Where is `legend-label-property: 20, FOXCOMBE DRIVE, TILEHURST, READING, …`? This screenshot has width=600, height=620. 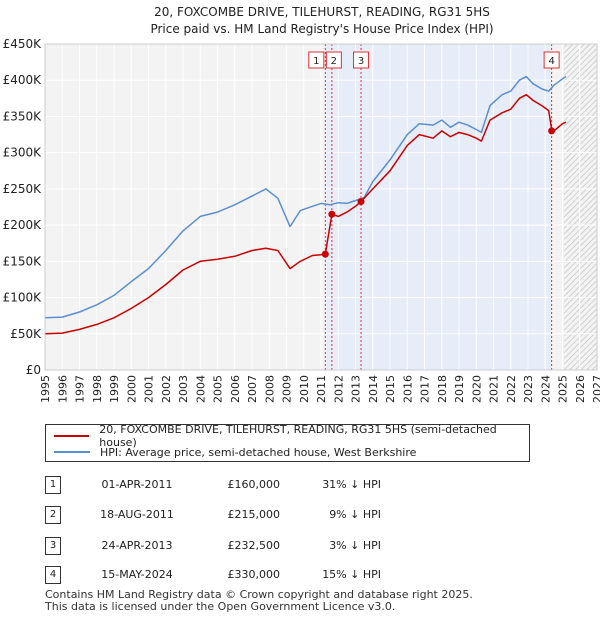 legend-label-property: 20, FOXCOMBE DRIVE, TILEHURST, READING, … is located at coordinates (298, 436).